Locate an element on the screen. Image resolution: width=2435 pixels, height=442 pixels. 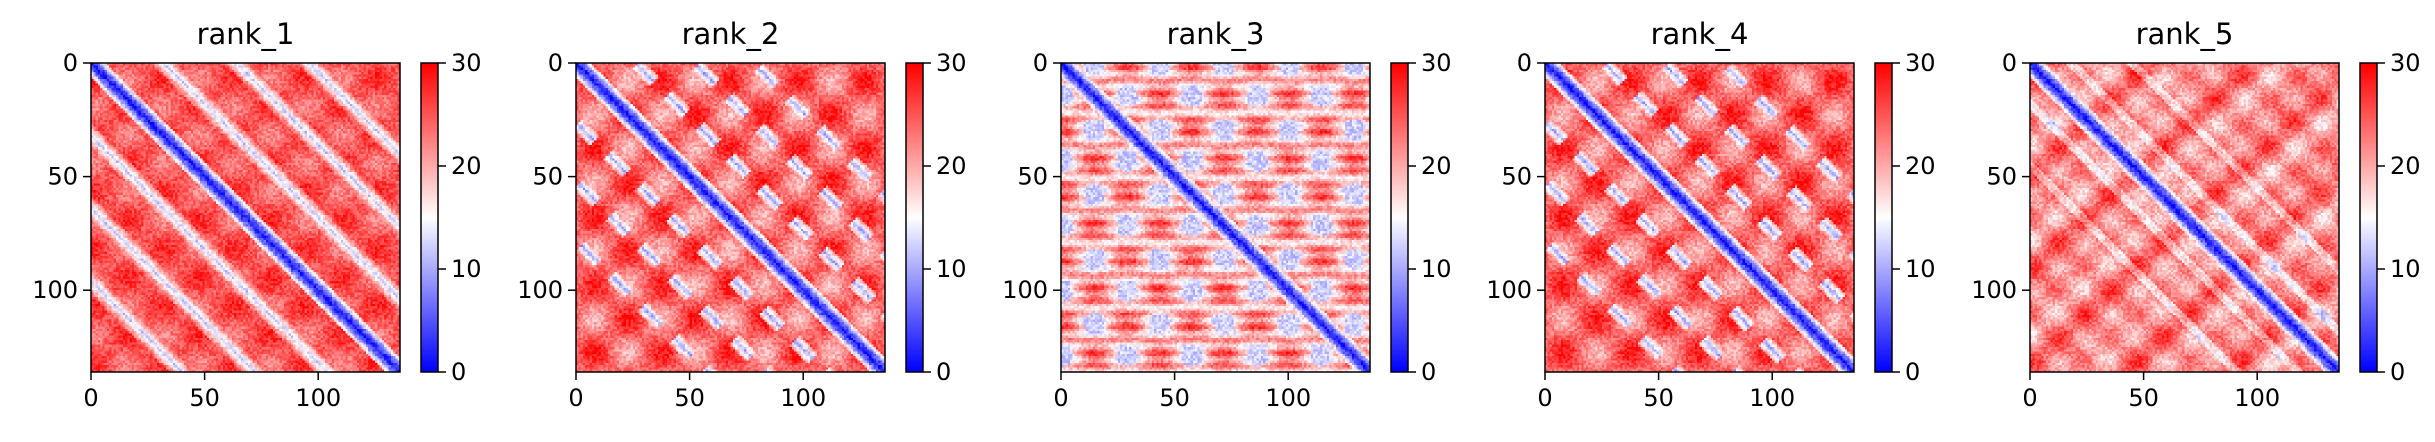
panel-title: rank_3 is located at coordinates (1216, 34).